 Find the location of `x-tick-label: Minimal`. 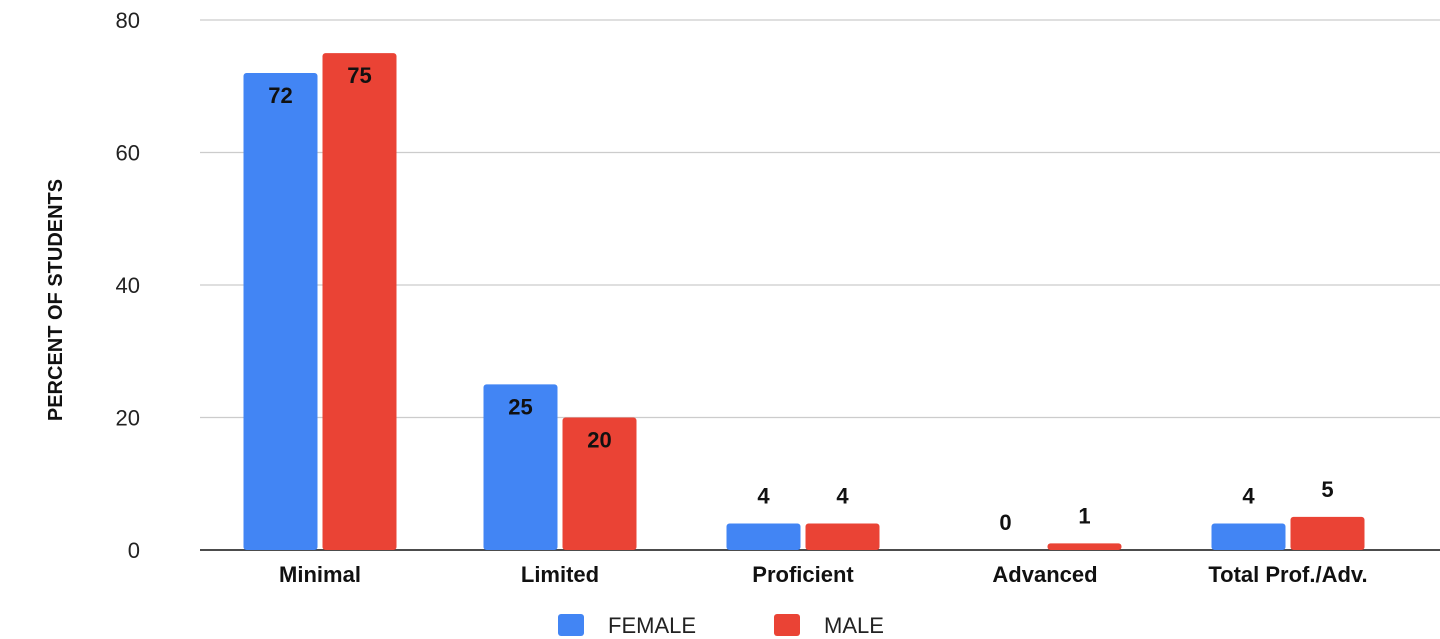

x-tick-label: Minimal is located at coordinates (320, 574).